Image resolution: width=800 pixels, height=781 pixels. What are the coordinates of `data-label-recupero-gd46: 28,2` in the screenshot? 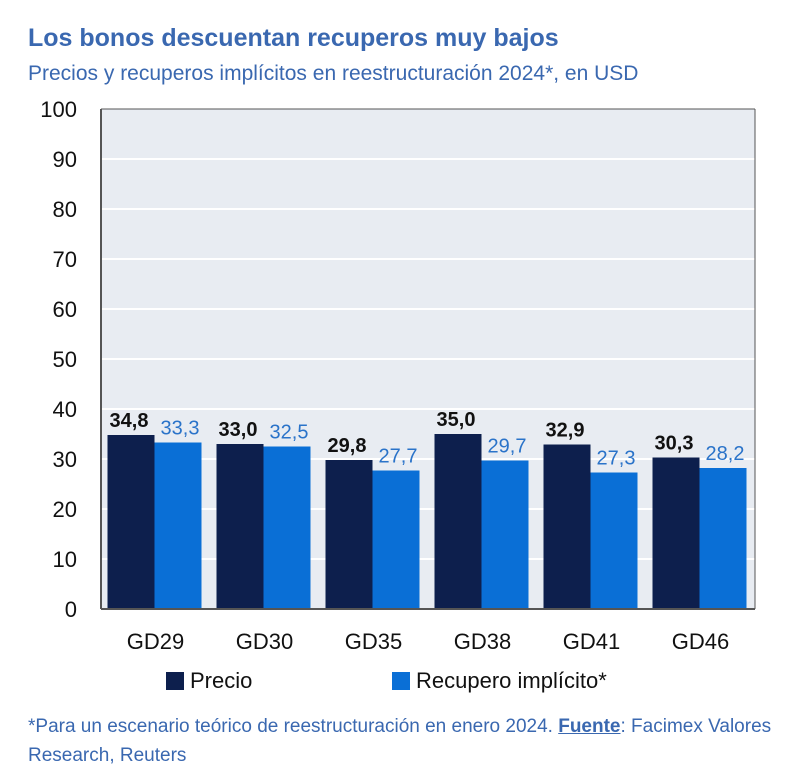 It's located at (725, 454).